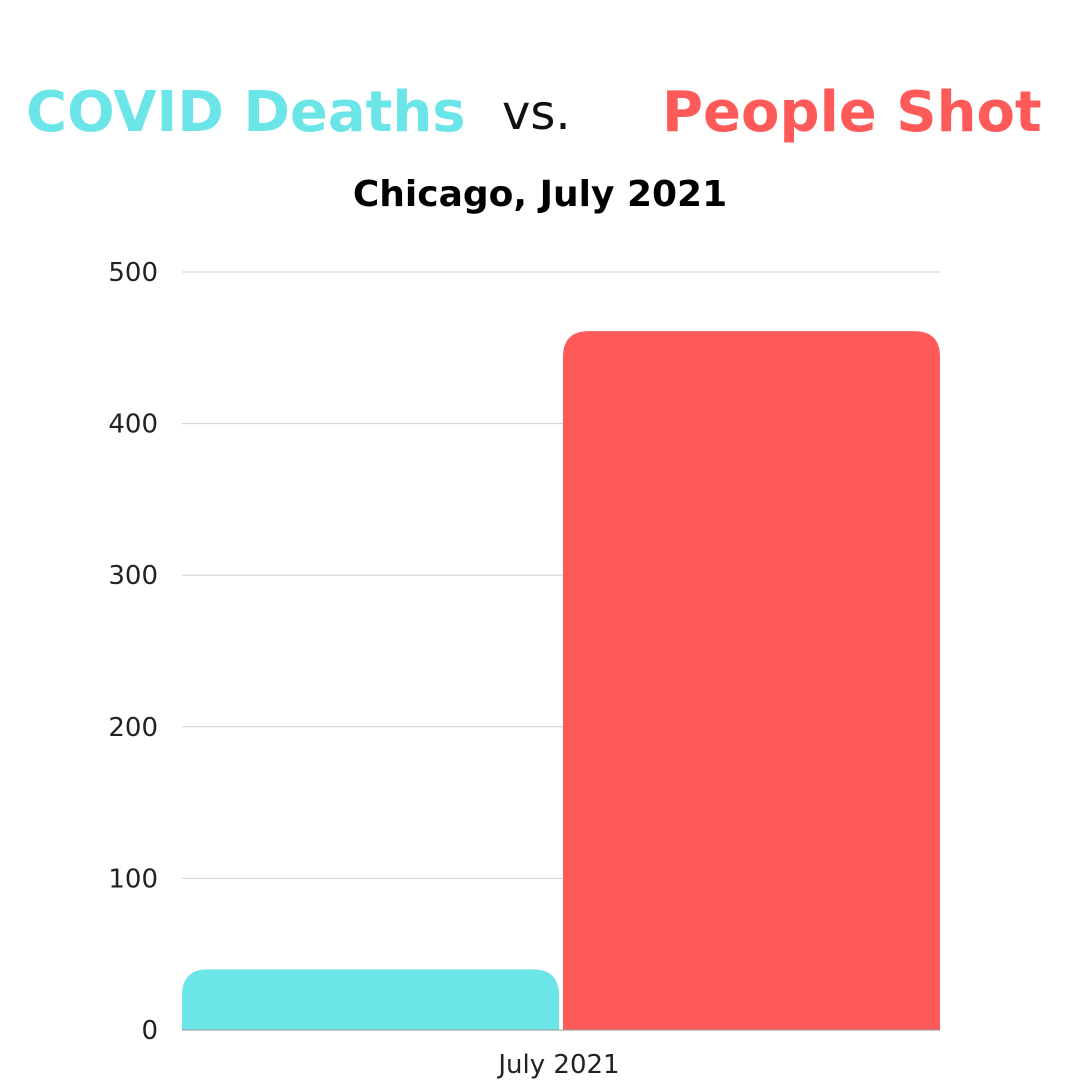 The height and width of the screenshot is (1080, 1080). What do you see at coordinates (852, 112) in the screenshot?
I see `people-shot-label: People Shot` at bounding box center [852, 112].